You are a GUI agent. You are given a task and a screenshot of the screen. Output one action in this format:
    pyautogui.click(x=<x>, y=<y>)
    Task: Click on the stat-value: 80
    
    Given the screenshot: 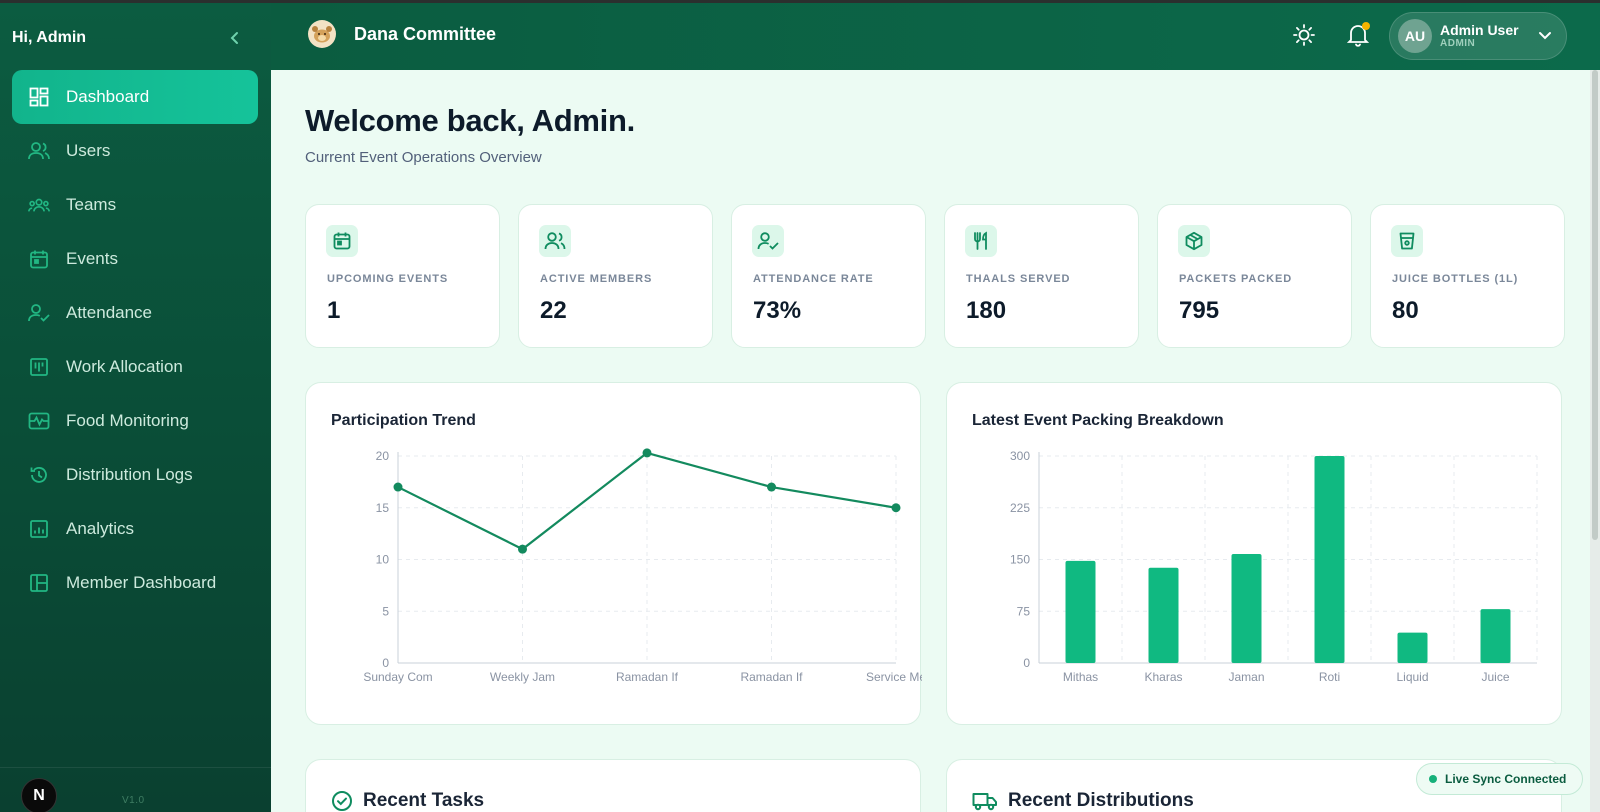 What is the action you would take?
    pyautogui.click(x=1405, y=310)
    